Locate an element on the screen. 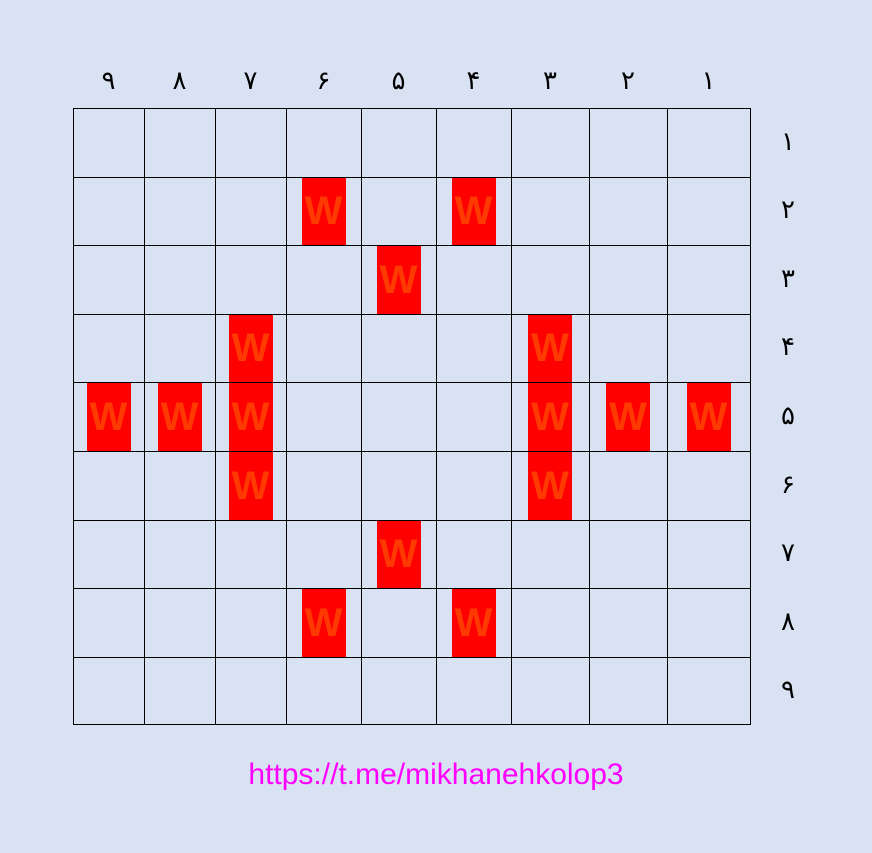  row-label: ۴ is located at coordinates (788, 347).